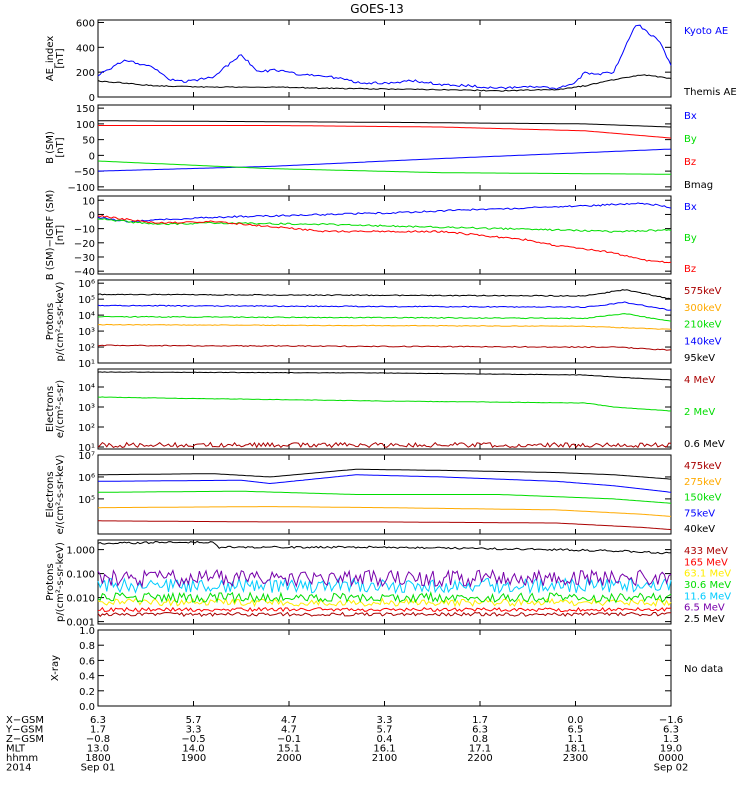  Describe the element at coordinates (97, 758) in the screenshot. I see `x-axis-value: 1800` at that location.